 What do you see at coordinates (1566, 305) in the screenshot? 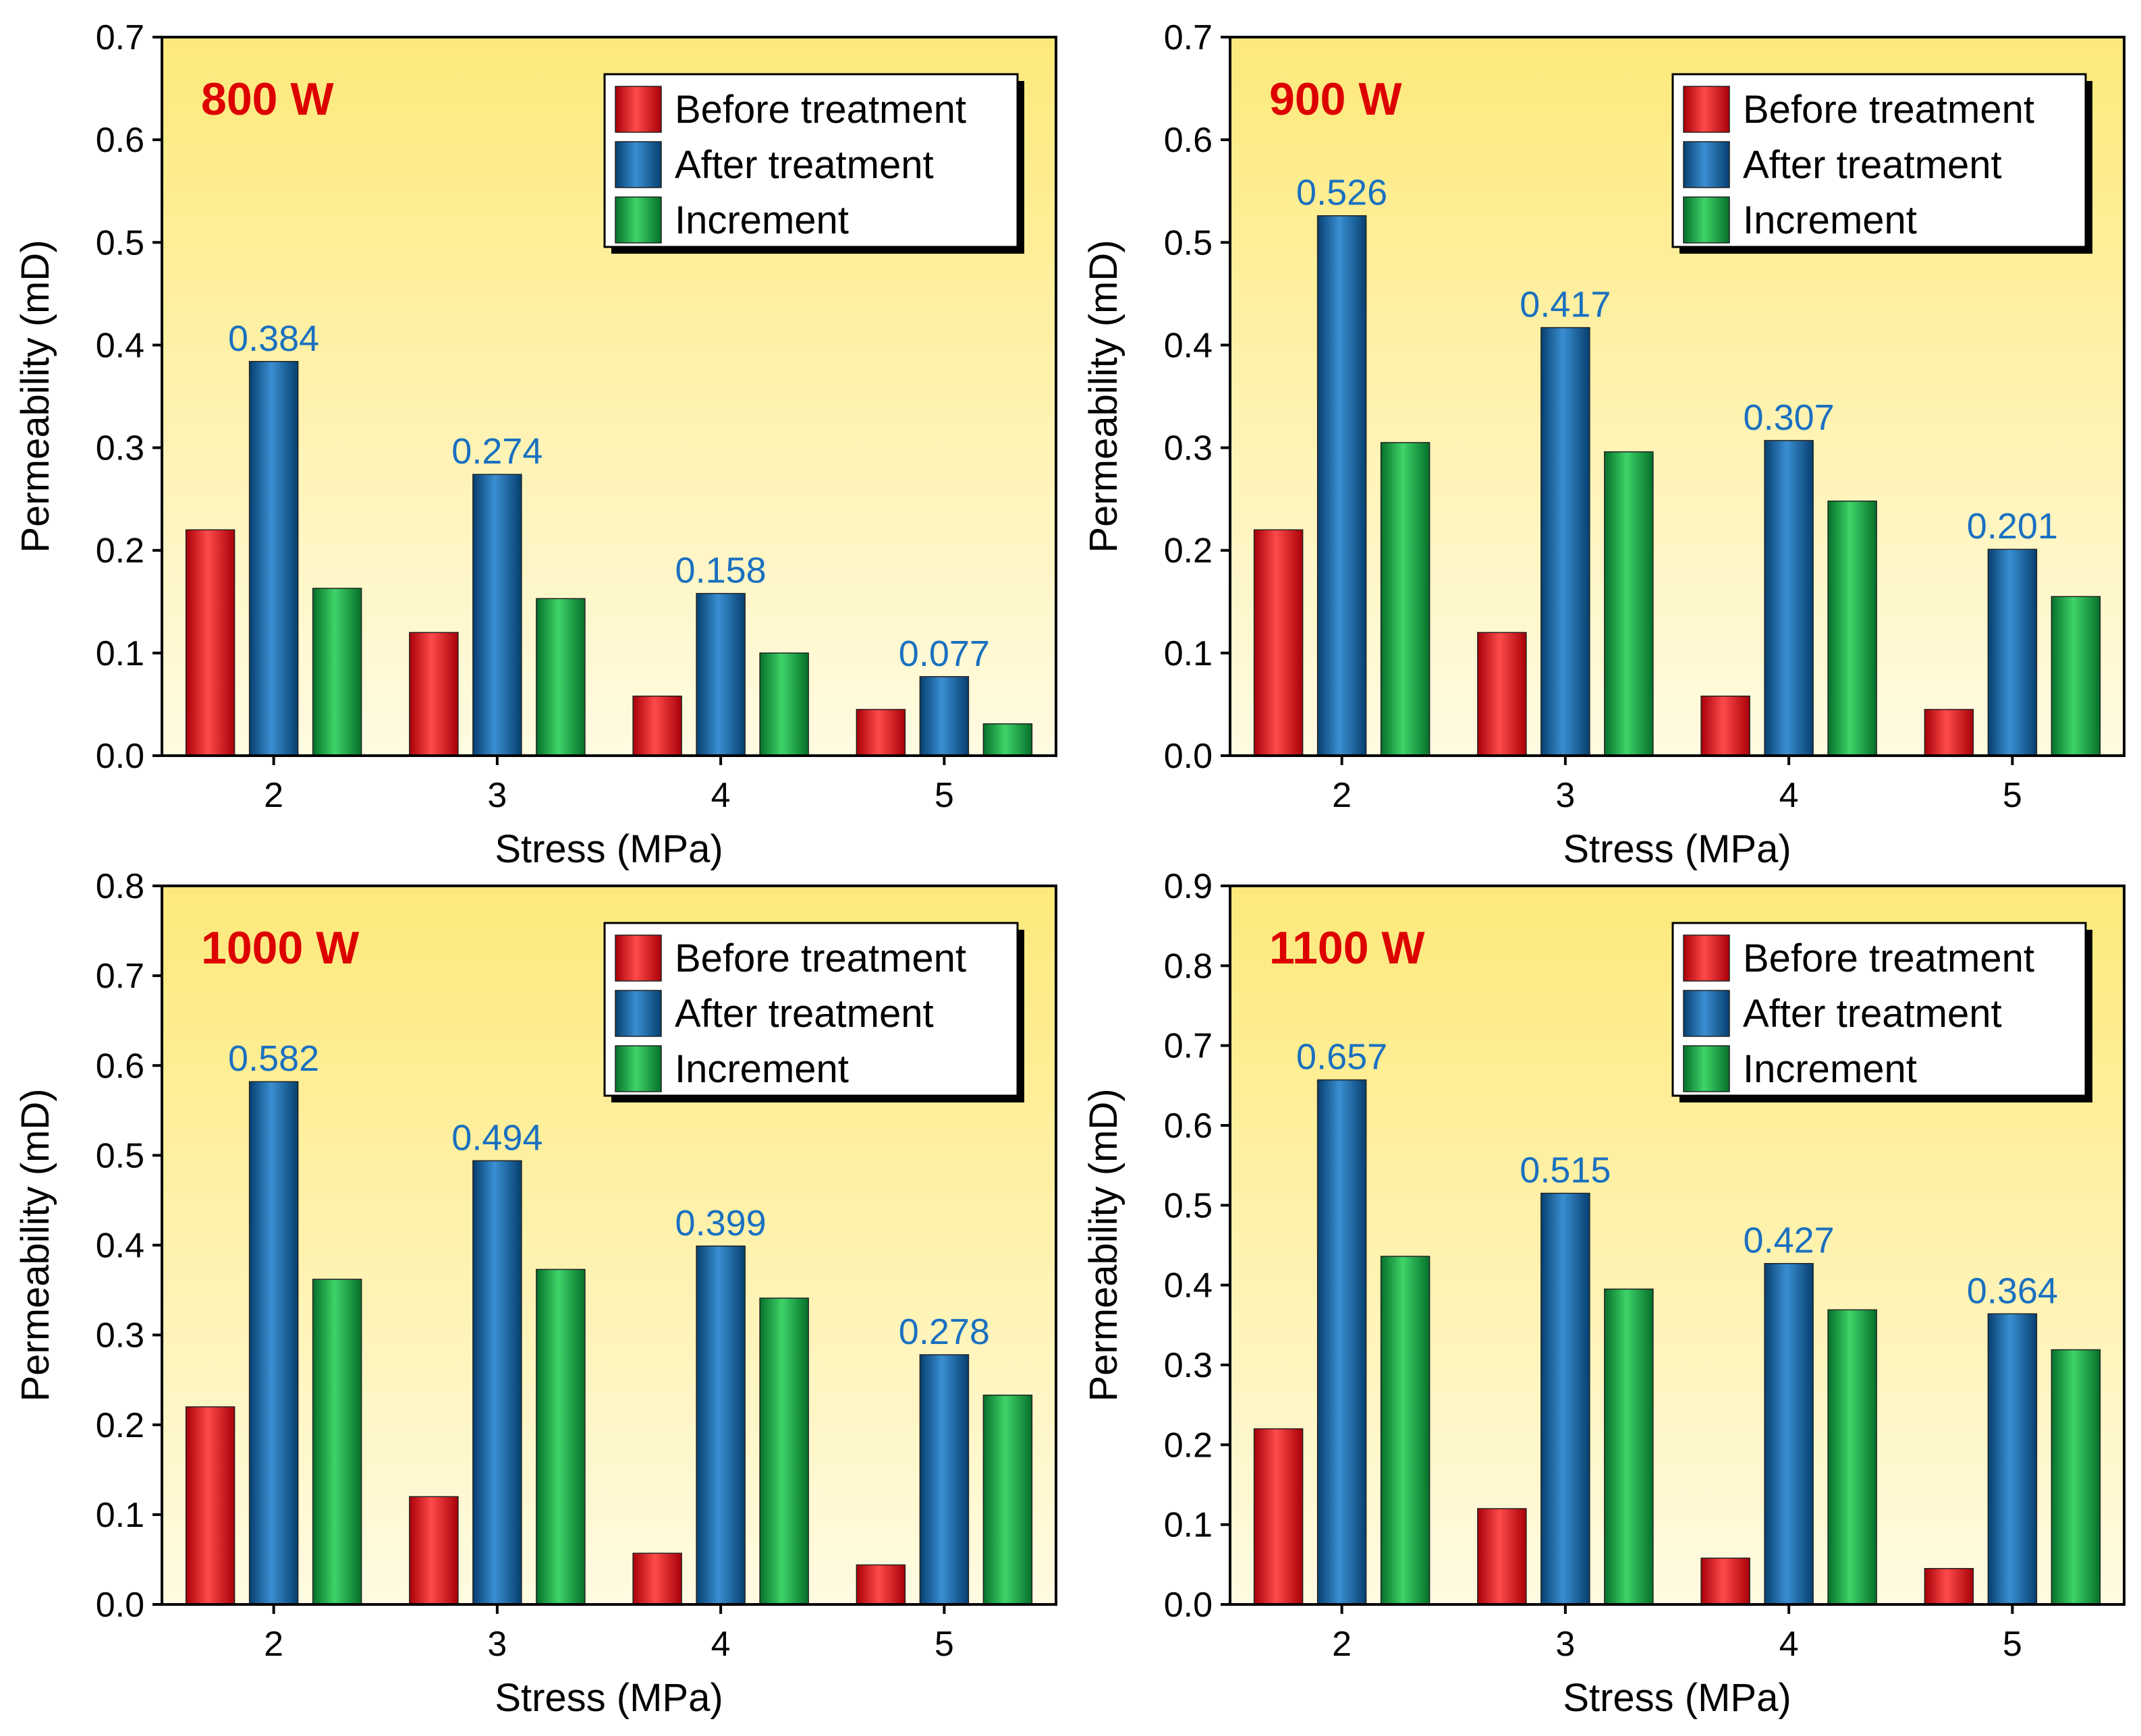
I see `data-label-3: 0.417` at bounding box center [1566, 305].